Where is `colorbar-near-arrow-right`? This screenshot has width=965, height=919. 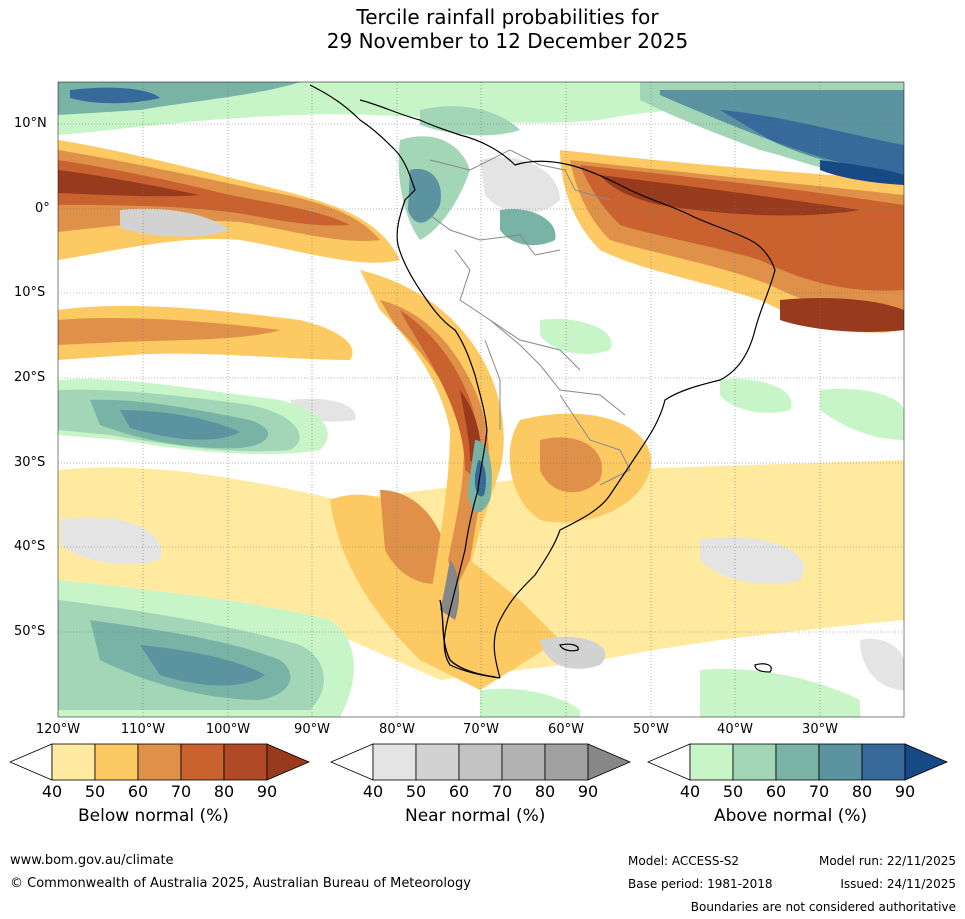 colorbar-near-arrow-right is located at coordinates (609, 762).